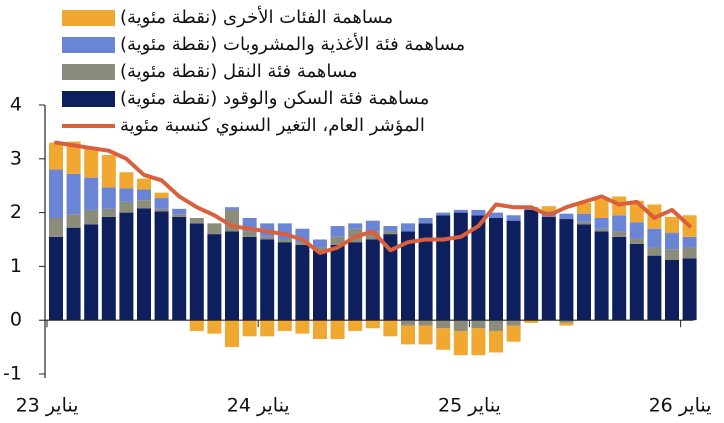  Describe the element at coordinates (16, 320) in the screenshot. I see `y-tick-label: 0` at that location.